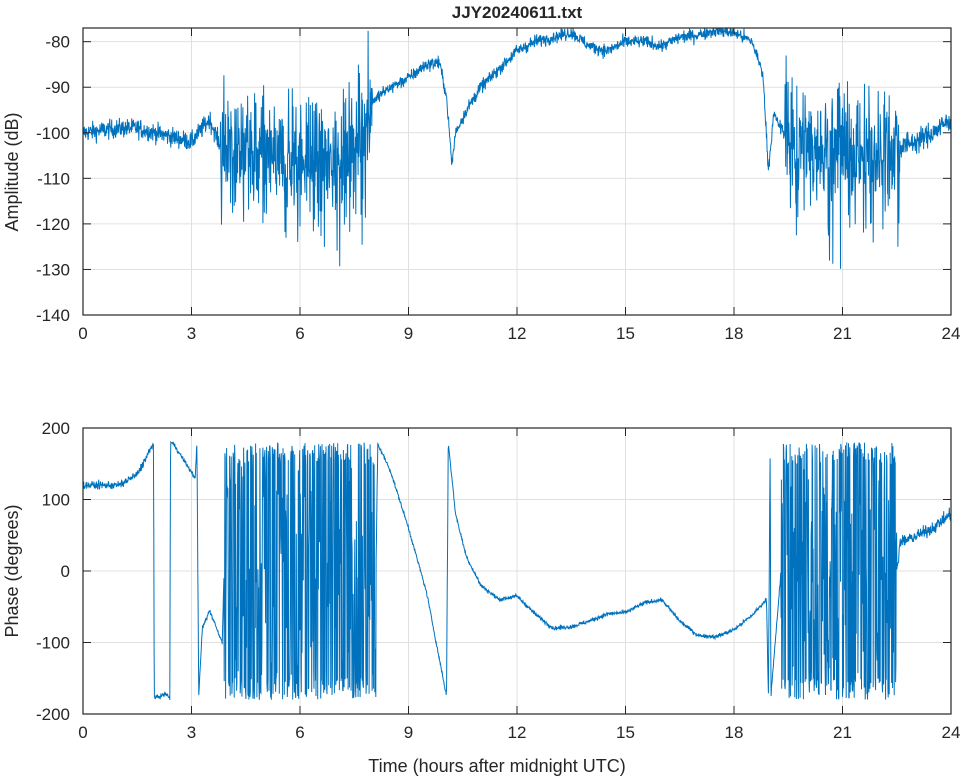 Image resolution: width=964 pixels, height=783 pixels. I want to click on amplitude-y-label: Amplitude (dB), so click(12, 171).